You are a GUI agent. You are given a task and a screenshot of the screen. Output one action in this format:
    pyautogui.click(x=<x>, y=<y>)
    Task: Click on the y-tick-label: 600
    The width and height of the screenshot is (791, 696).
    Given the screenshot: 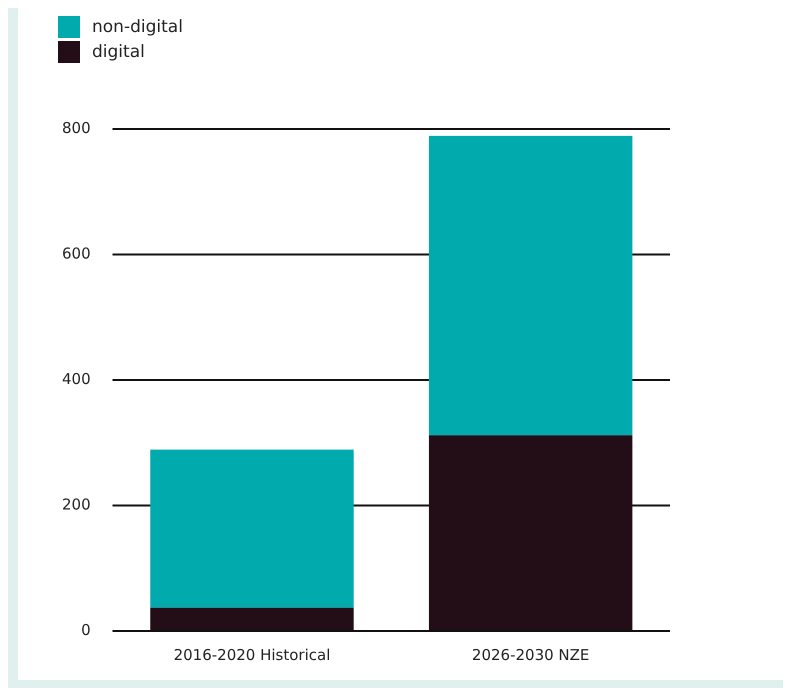 What is the action you would take?
    pyautogui.click(x=76, y=253)
    